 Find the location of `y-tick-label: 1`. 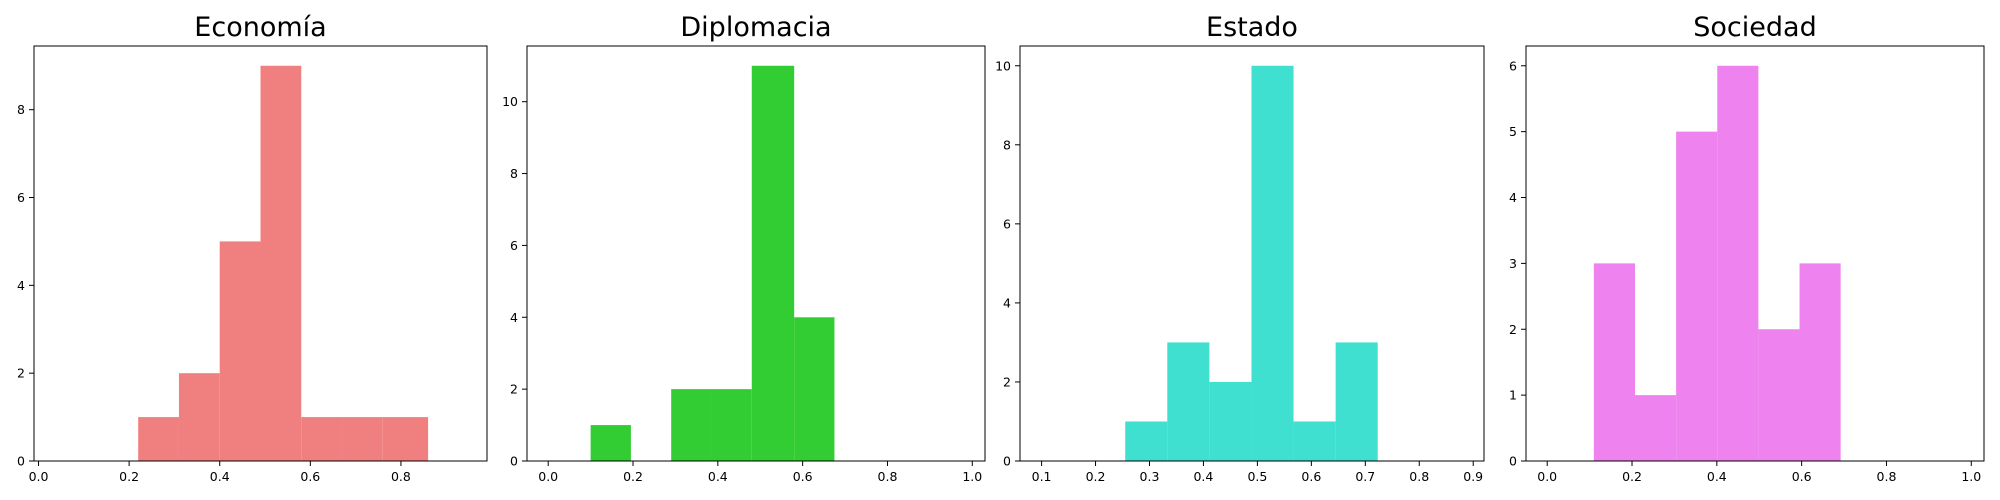

y-tick-label: 1 is located at coordinates (1513, 395).